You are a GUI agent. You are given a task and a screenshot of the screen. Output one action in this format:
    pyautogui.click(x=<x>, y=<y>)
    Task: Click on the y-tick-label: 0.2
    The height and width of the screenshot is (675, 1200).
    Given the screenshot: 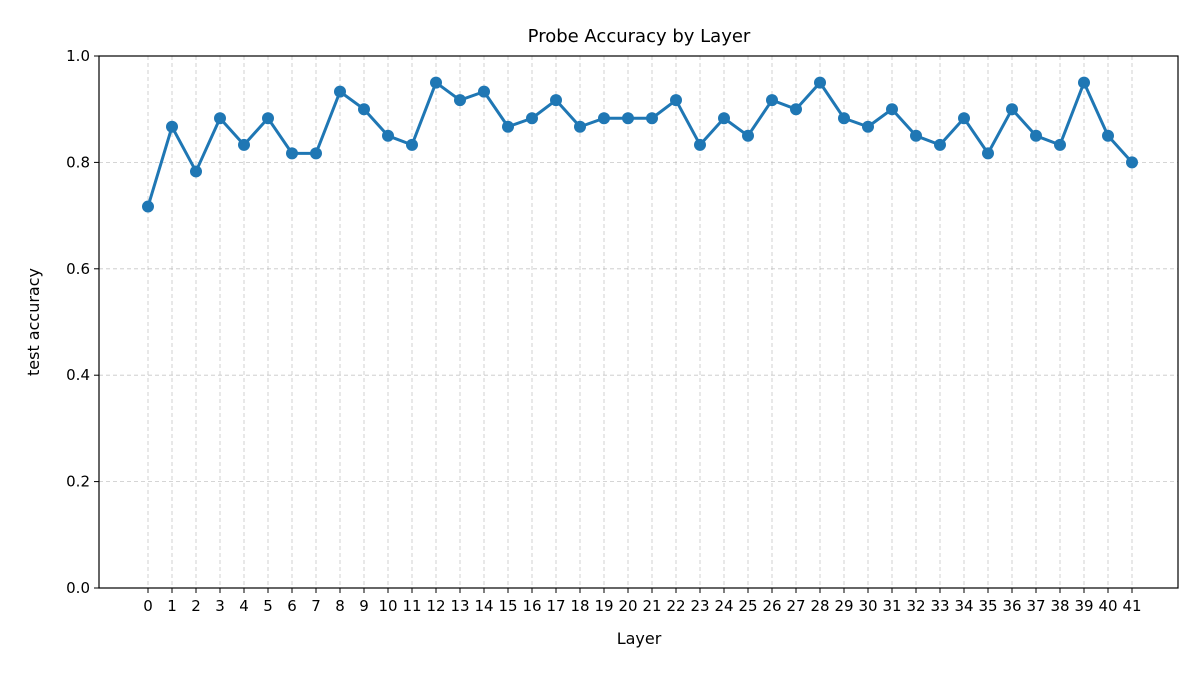 What is the action you would take?
    pyautogui.click(x=78, y=482)
    